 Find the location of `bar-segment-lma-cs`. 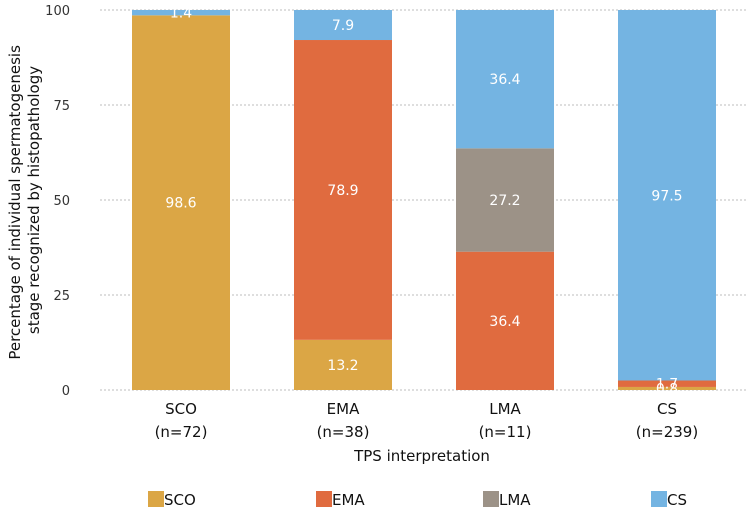

bar-segment-lma-cs is located at coordinates (505, 79).